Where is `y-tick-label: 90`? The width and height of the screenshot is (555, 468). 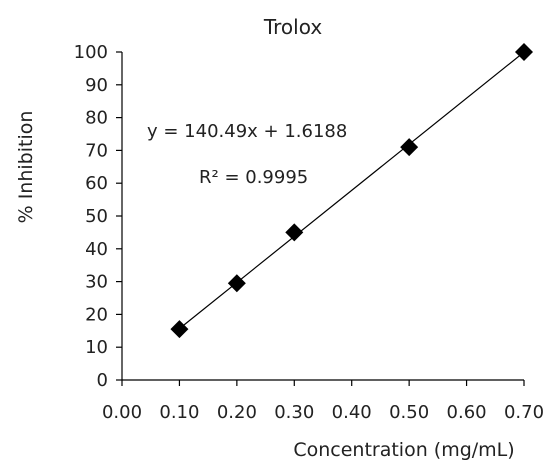 y-tick-label: 90 is located at coordinates (96, 85).